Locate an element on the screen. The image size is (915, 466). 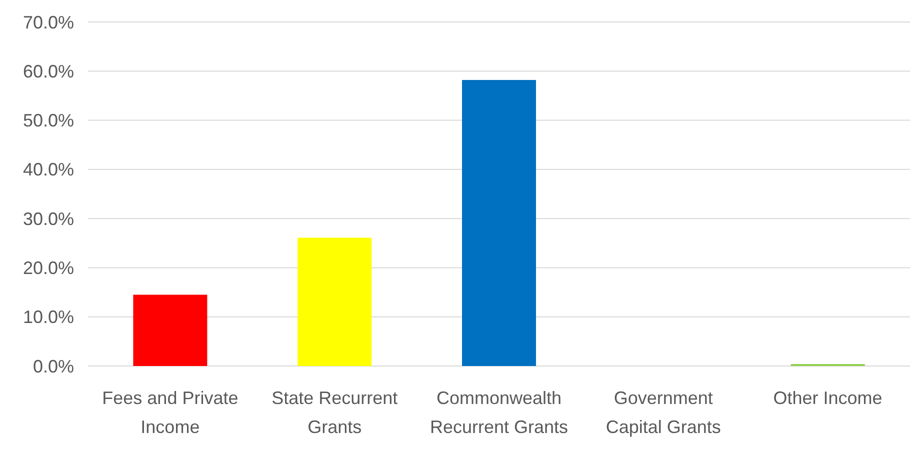
y-tick-label: 10.0% is located at coordinates (48, 317).